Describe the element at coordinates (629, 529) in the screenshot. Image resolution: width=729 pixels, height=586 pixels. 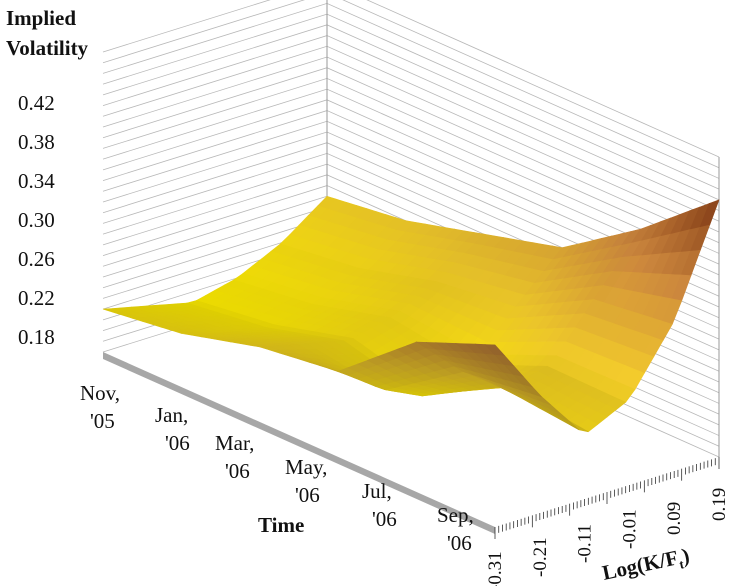
I see `moneyness-tick-label: -0.01` at that location.